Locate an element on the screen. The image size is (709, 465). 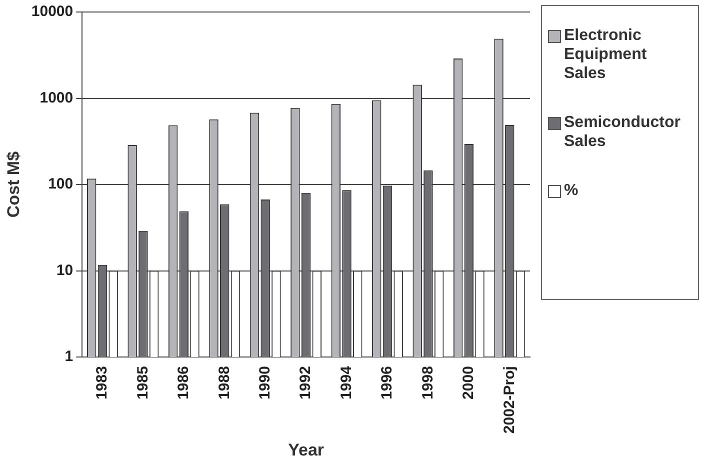
y-tick-label: 10 is located at coordinates (65, 270).